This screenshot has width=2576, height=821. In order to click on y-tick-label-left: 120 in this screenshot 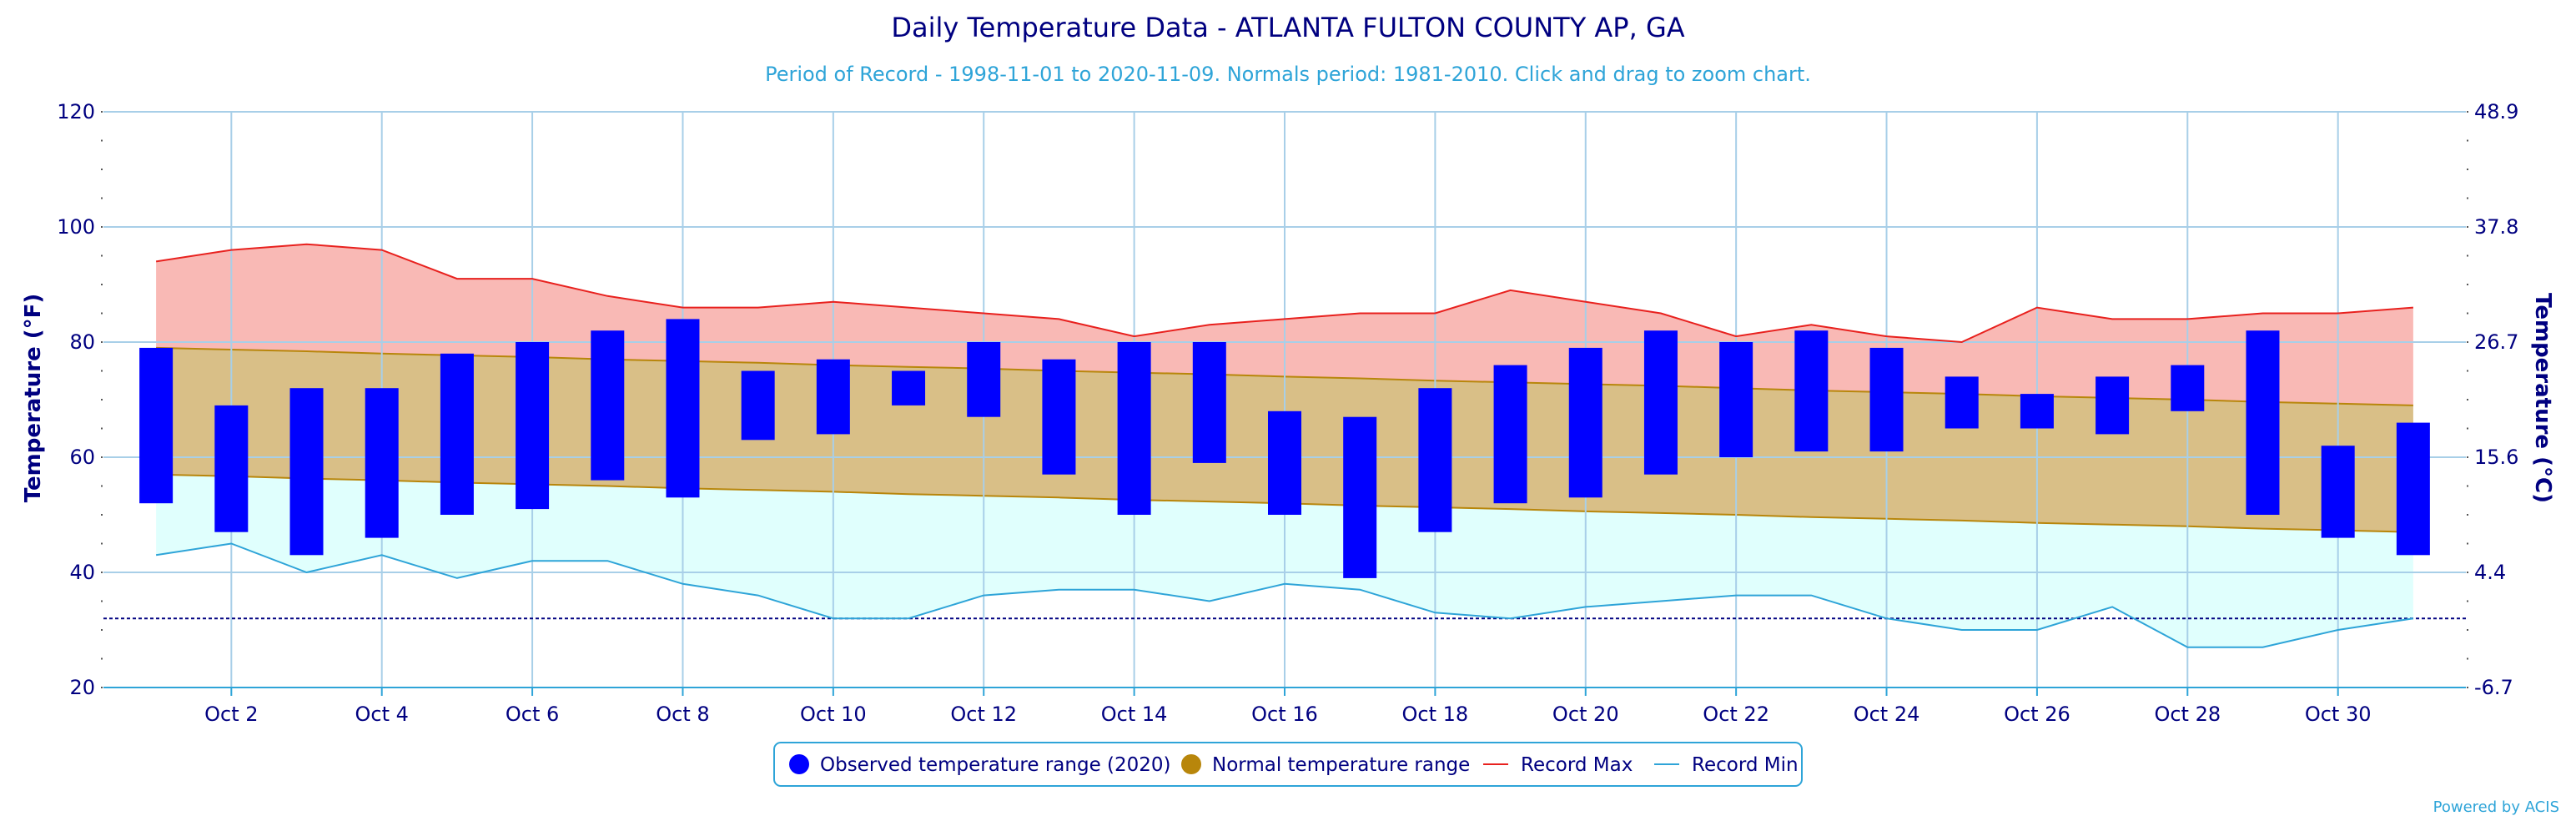, I will do `click(76, 112)`.